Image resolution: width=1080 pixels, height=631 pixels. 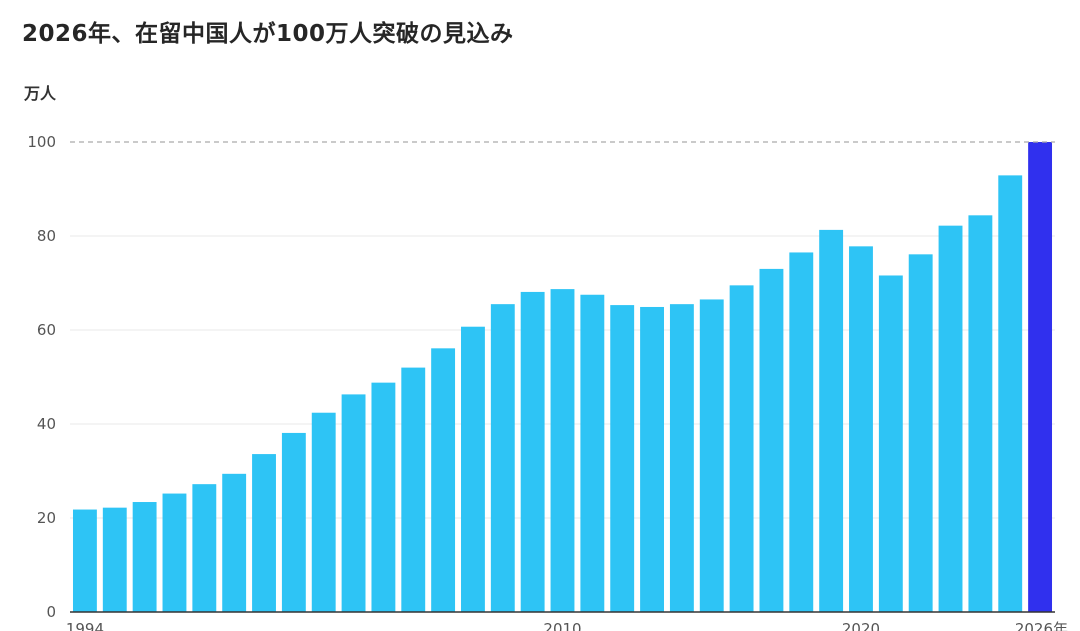 What do you see at coordinates (413, 489) in the screenshot?
I see `bar-2005` at bounding box center [413, 489].